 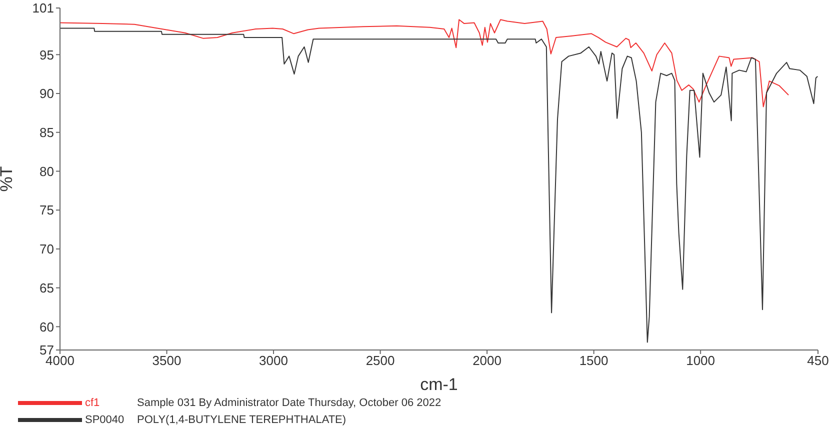 I want to click on y-tick-label: 65, so click(x=47, y=288).